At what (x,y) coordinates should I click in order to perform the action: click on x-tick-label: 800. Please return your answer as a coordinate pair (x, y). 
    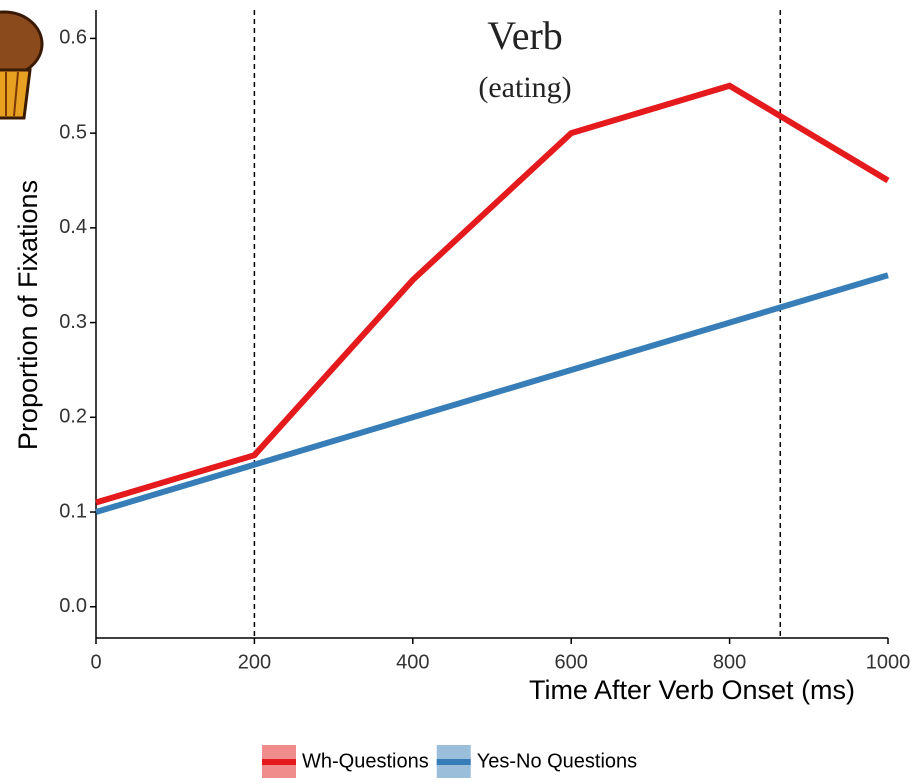
    Looking at the image, I should click on (729, 662).